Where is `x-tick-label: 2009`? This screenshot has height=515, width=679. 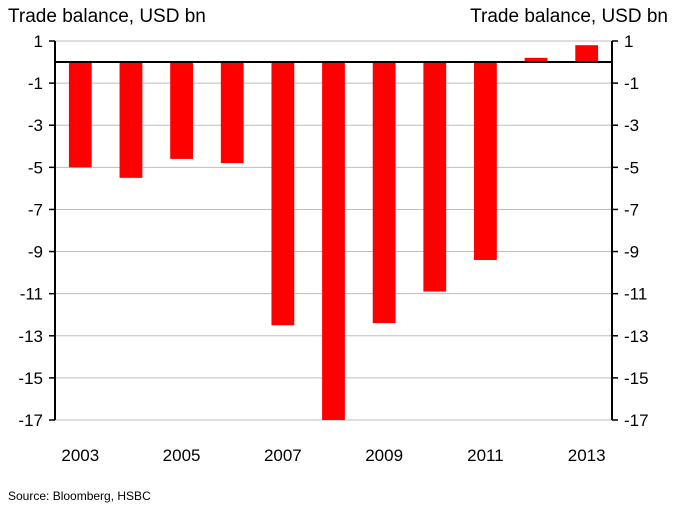 x-tick-label: 2009 is located at coordinates (384, 455).